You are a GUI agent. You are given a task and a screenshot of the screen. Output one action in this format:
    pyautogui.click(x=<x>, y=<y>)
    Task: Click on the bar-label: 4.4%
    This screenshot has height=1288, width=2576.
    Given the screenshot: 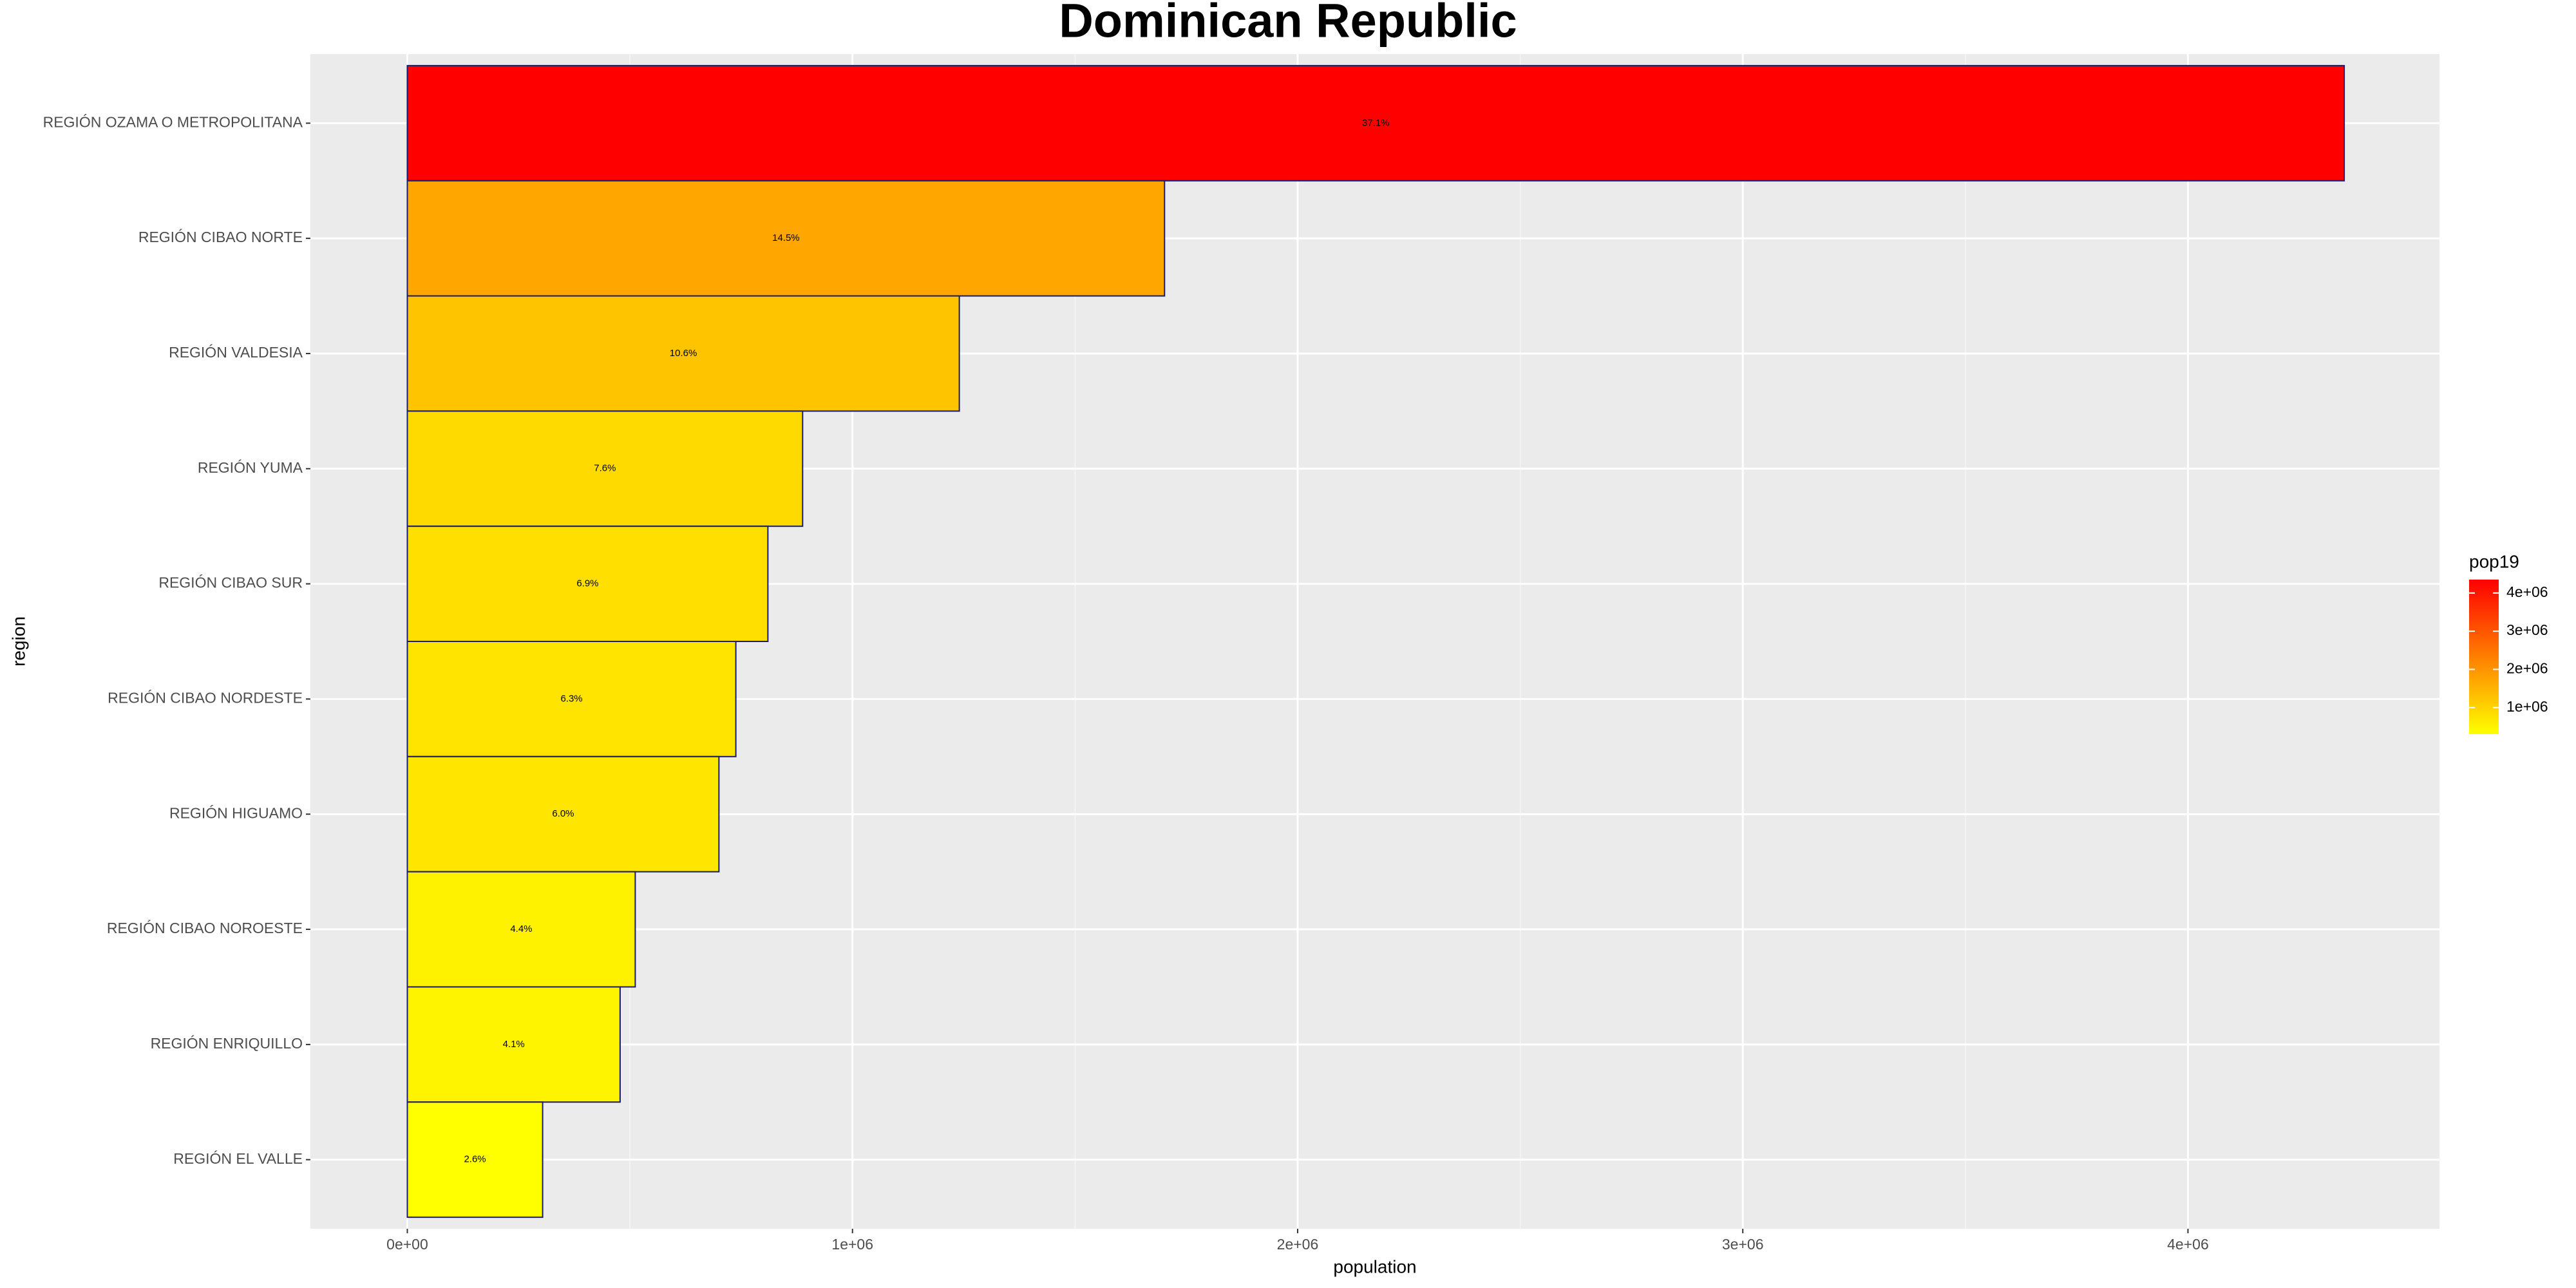 What is the action you would take?
    pyautogui.click(x=521, y=929)
    